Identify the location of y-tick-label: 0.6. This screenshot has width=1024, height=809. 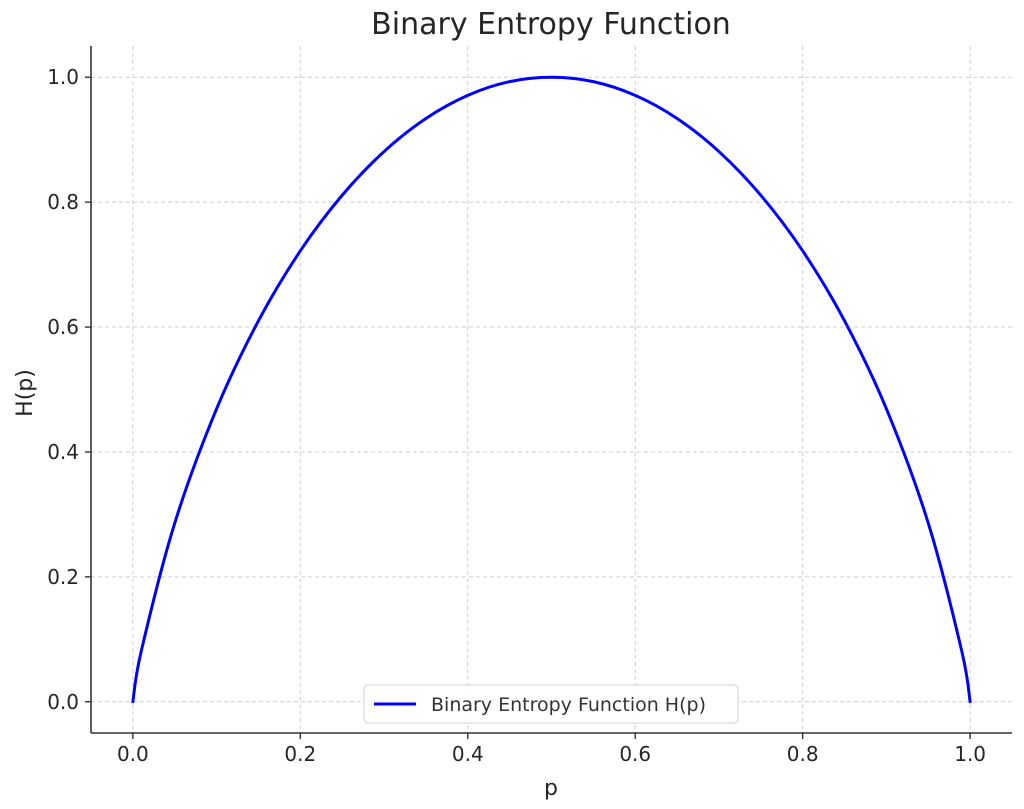
(63, 327).